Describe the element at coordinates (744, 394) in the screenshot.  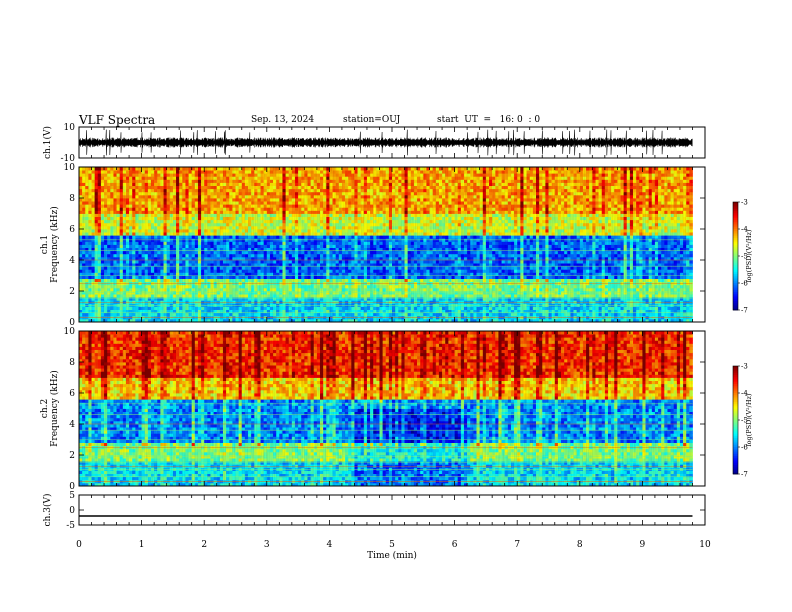
I see `colorbar-tick-label: -4` at that location.